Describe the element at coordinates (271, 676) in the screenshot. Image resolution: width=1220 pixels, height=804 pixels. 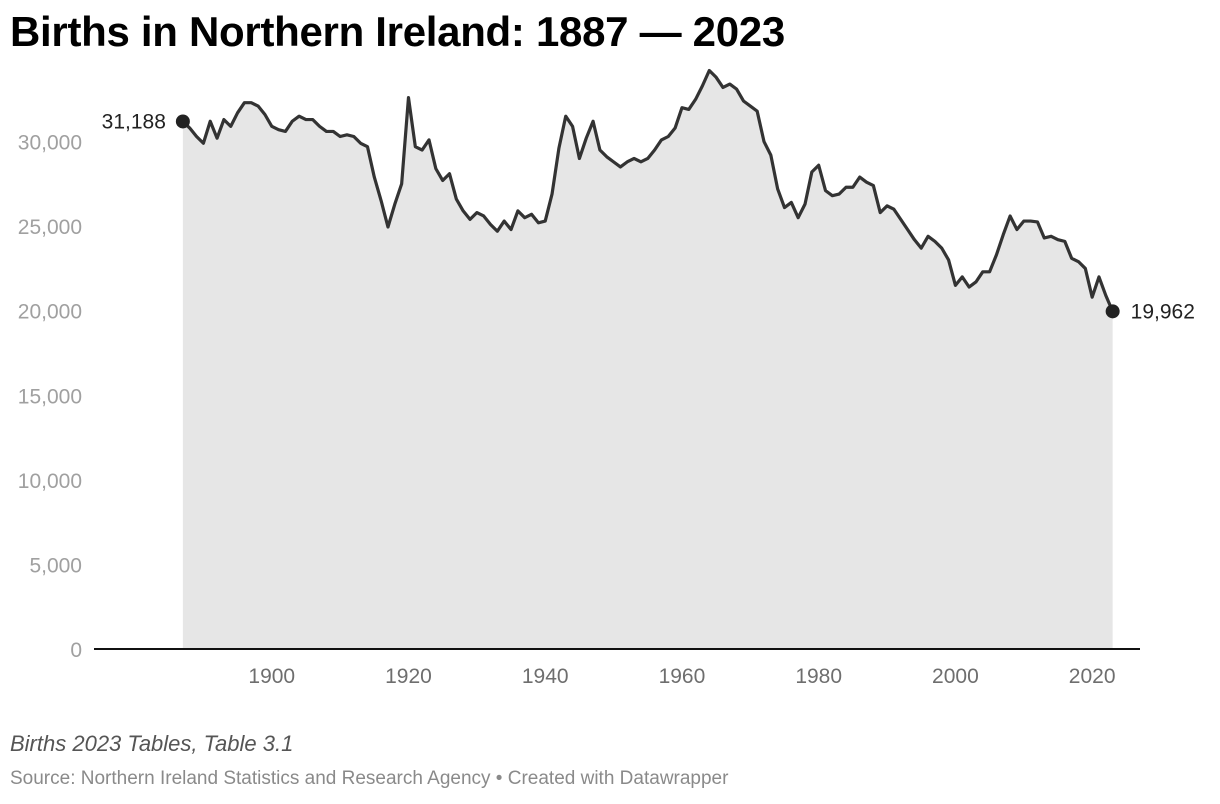
I see `x-tick-label: 1900` at that location.